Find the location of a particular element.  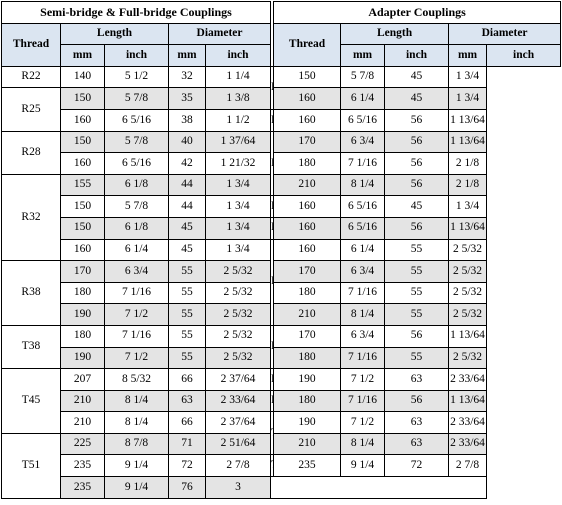

left-length-inch-cell: 8 7/8 is located at coordinates (136, 444).